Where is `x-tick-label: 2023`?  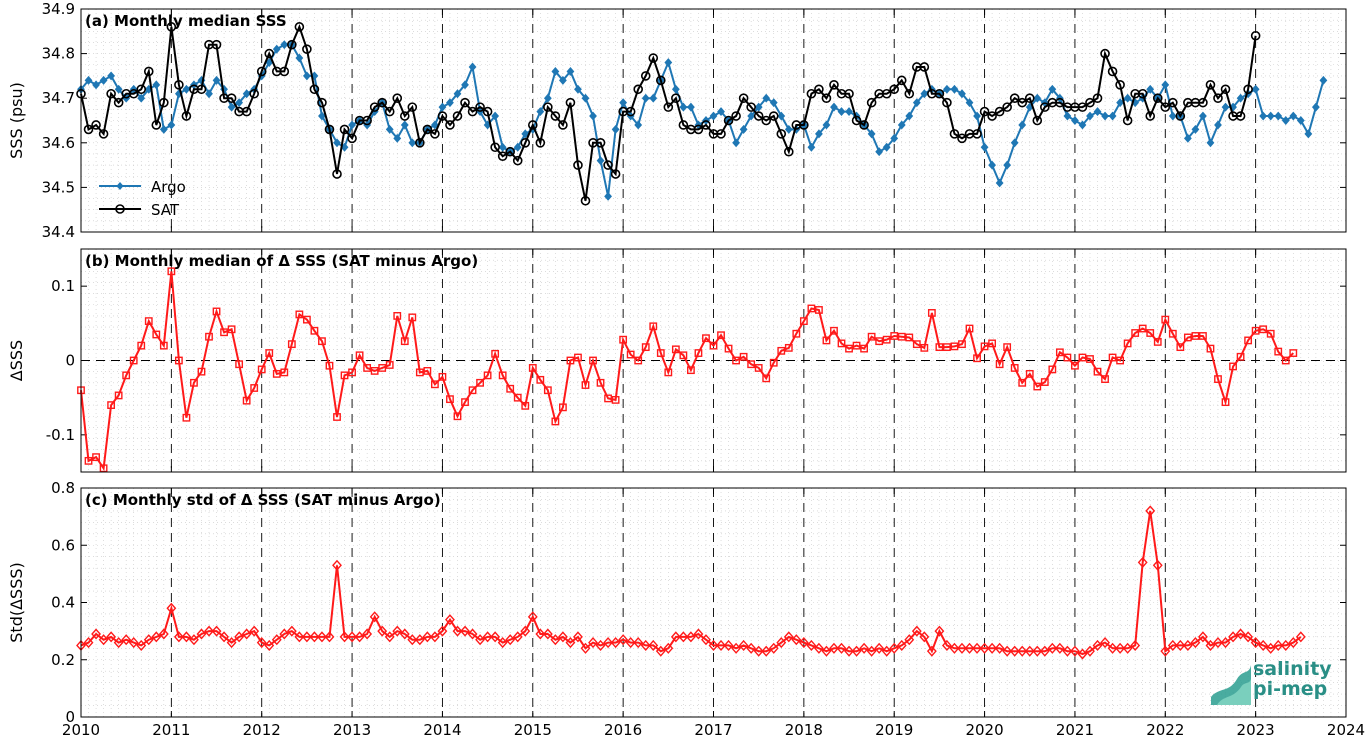
x-tick-label: 2023 is located at coordinates (1256, 730).